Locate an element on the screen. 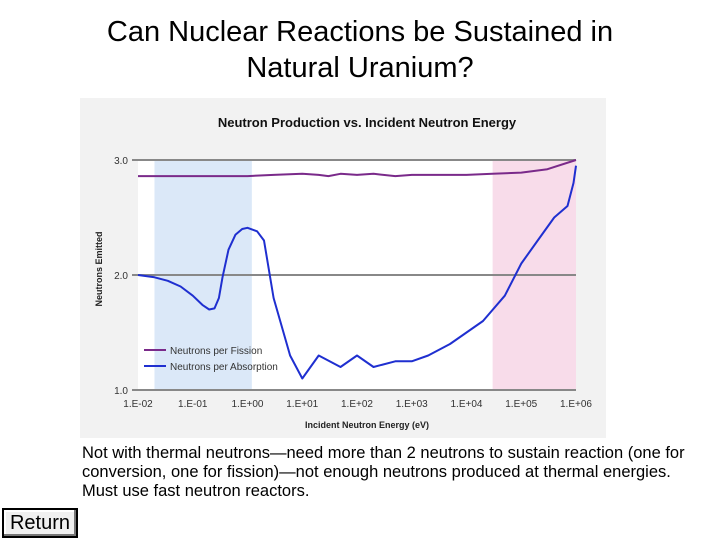 This screenshot has height=540, width=720. y-tick-label-2: 2.0 is located at coordinates (121, 276).